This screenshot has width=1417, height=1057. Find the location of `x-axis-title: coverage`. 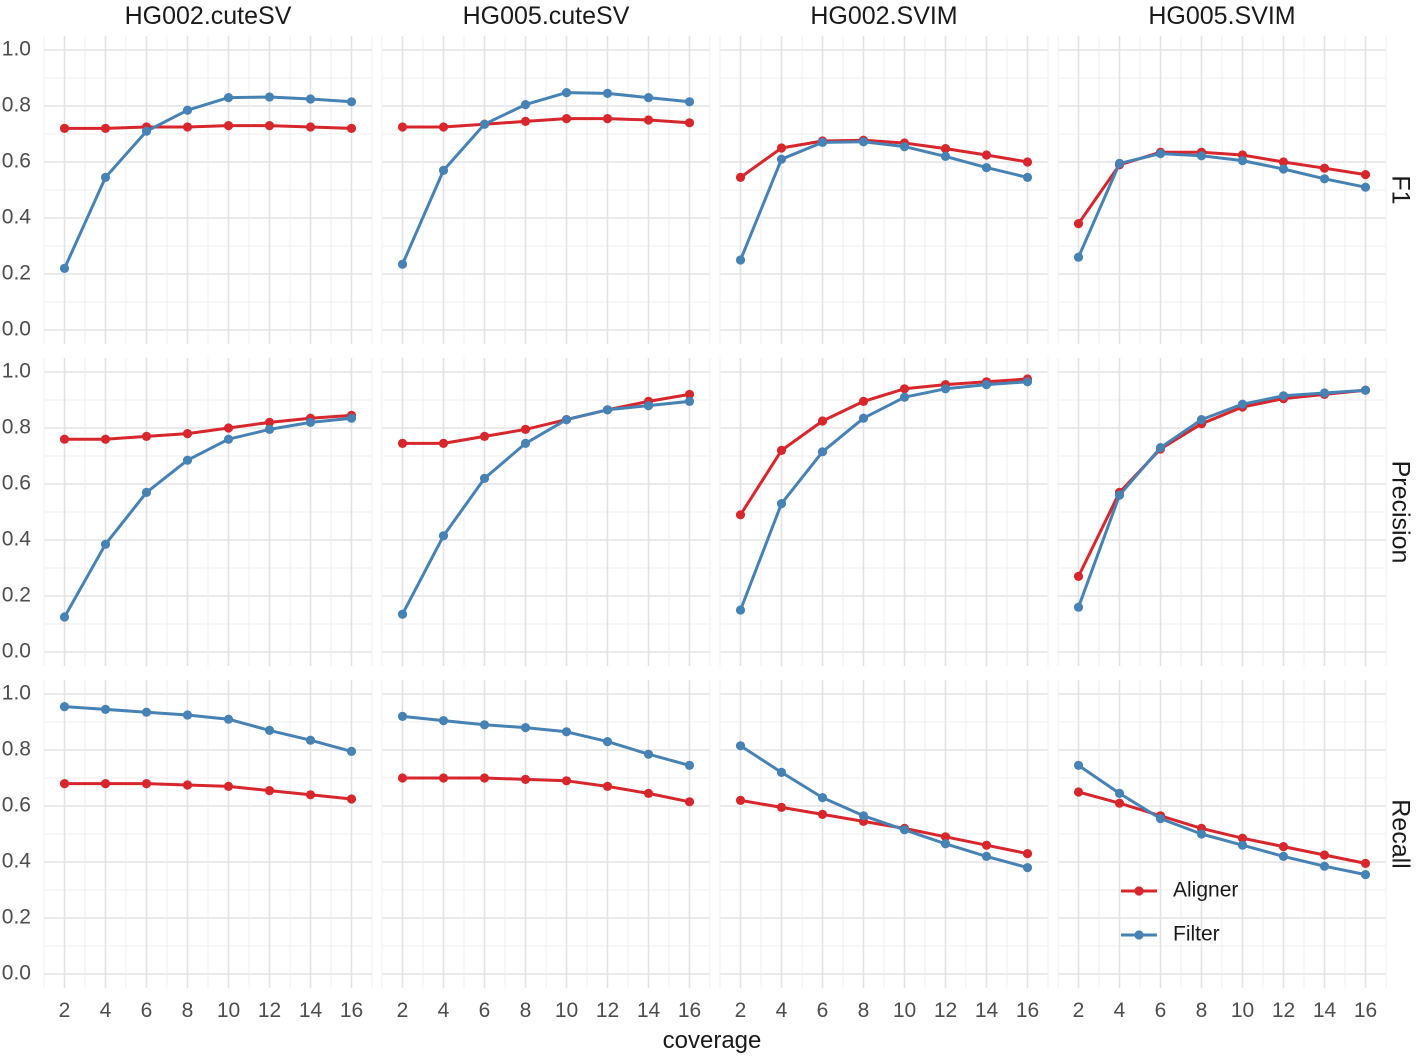

x-axis-title: coverage is located at coordinates (712, 1040).